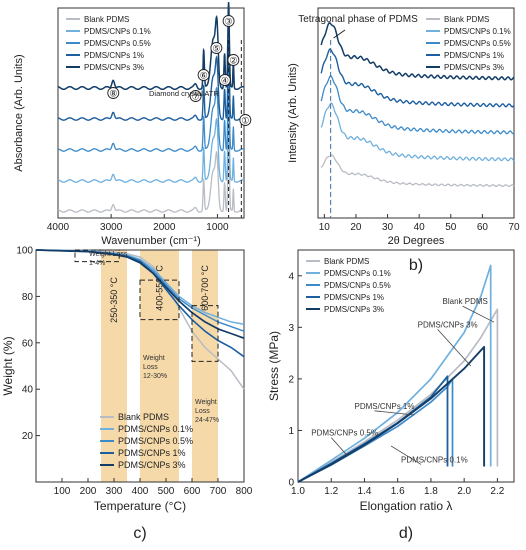 The height and width of the screenshot is (550, 526). I want to click on panel-c-box-label-0-1: 1-4%, so click(97, 263).